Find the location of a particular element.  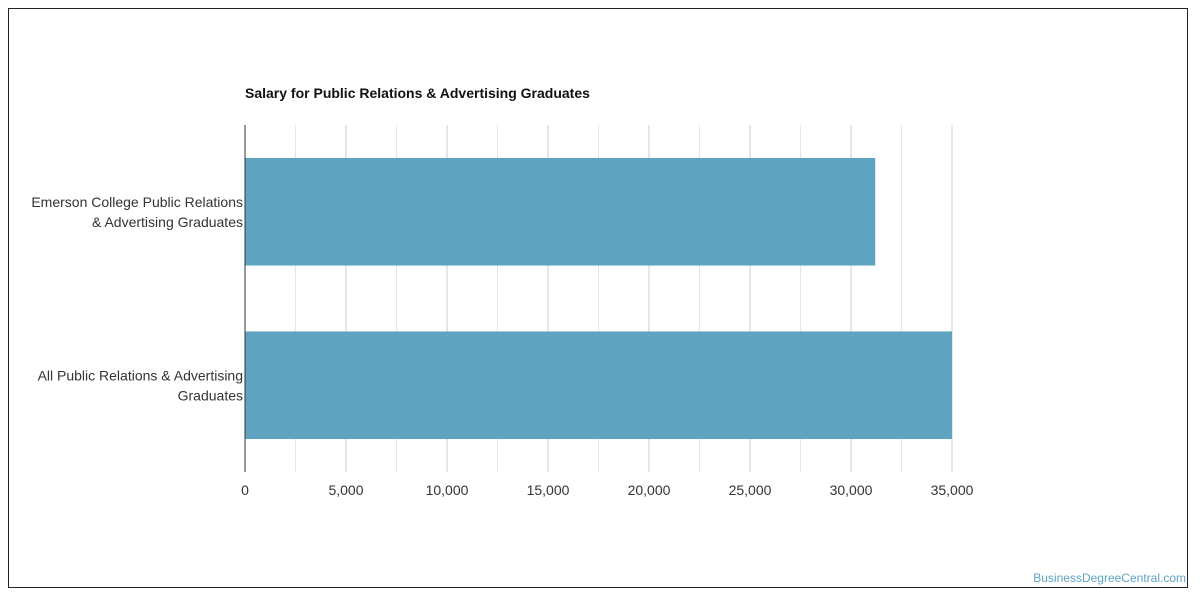

category-label: Emerson College Public Relations is located at coordinates (137, 202).